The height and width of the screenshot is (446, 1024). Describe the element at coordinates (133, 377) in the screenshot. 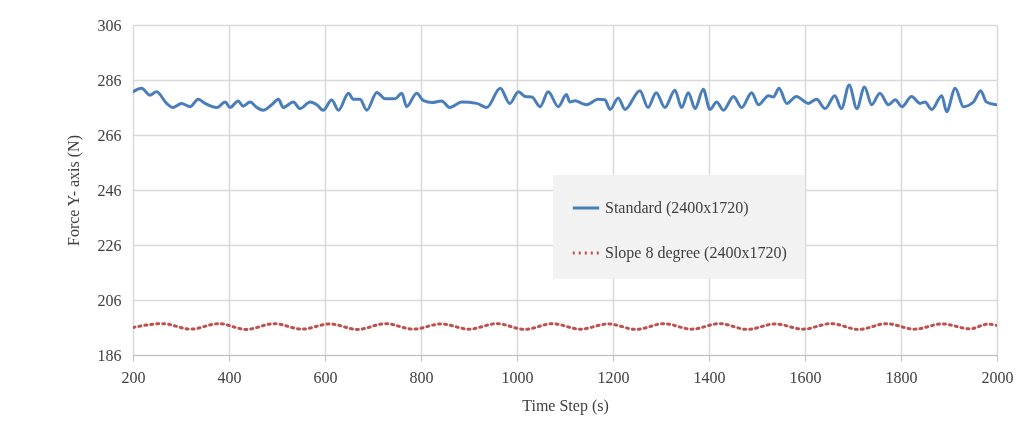

I see `x-tick-label: 200` at that location.